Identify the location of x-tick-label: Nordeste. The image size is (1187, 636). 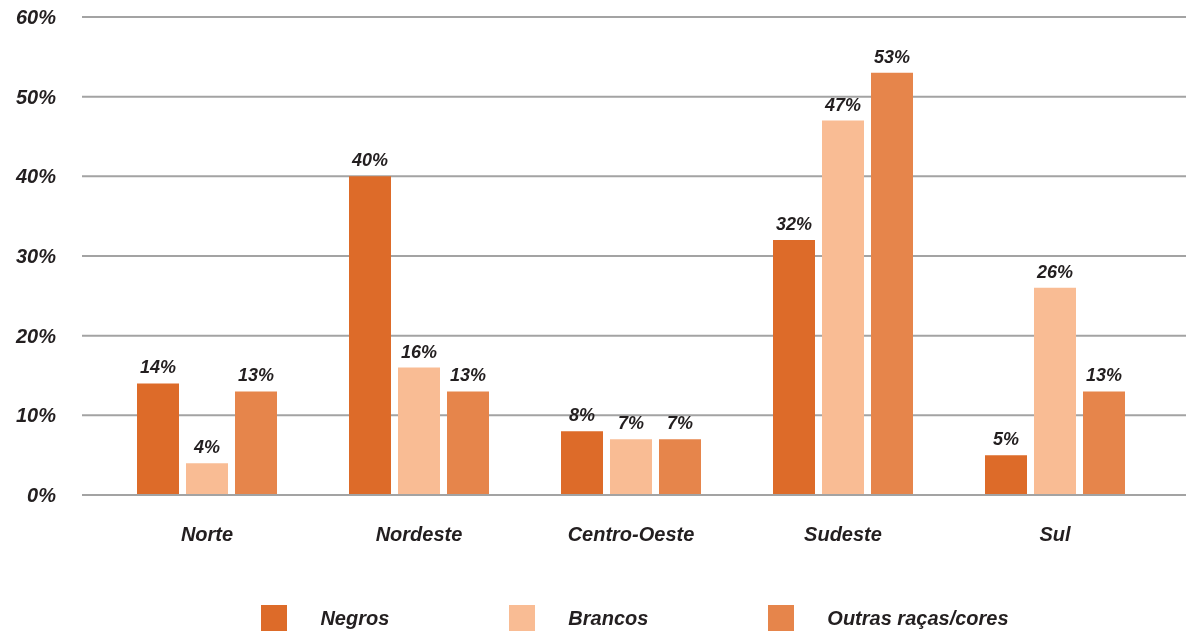
(419, 534).